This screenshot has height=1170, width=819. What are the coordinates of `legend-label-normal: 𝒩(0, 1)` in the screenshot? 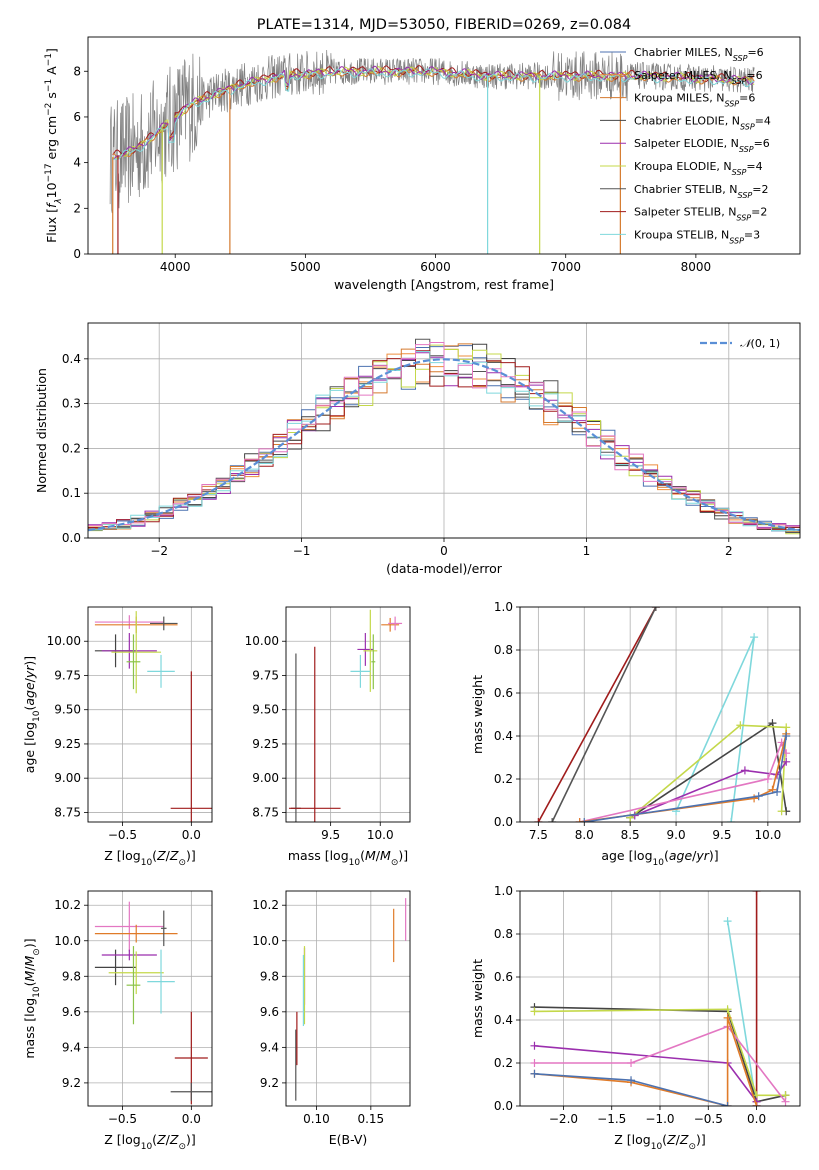 It's located at (760, 343).